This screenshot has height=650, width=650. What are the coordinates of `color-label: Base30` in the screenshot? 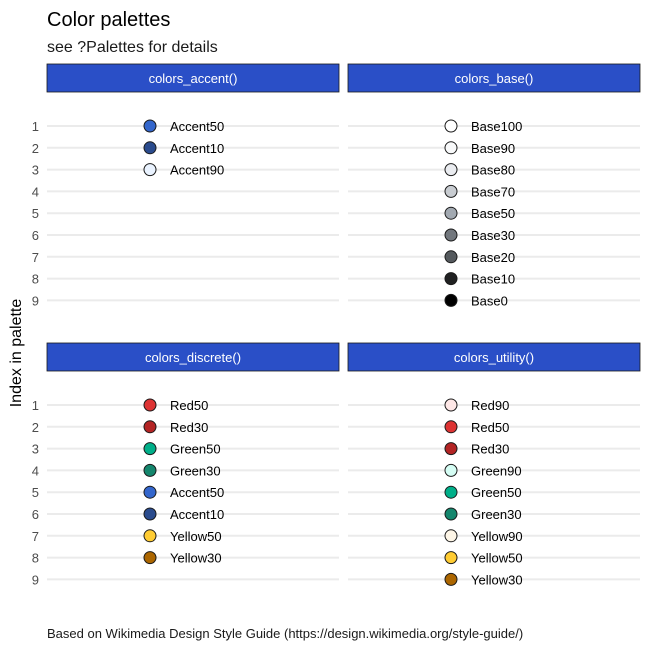 It's located at (493, 235).